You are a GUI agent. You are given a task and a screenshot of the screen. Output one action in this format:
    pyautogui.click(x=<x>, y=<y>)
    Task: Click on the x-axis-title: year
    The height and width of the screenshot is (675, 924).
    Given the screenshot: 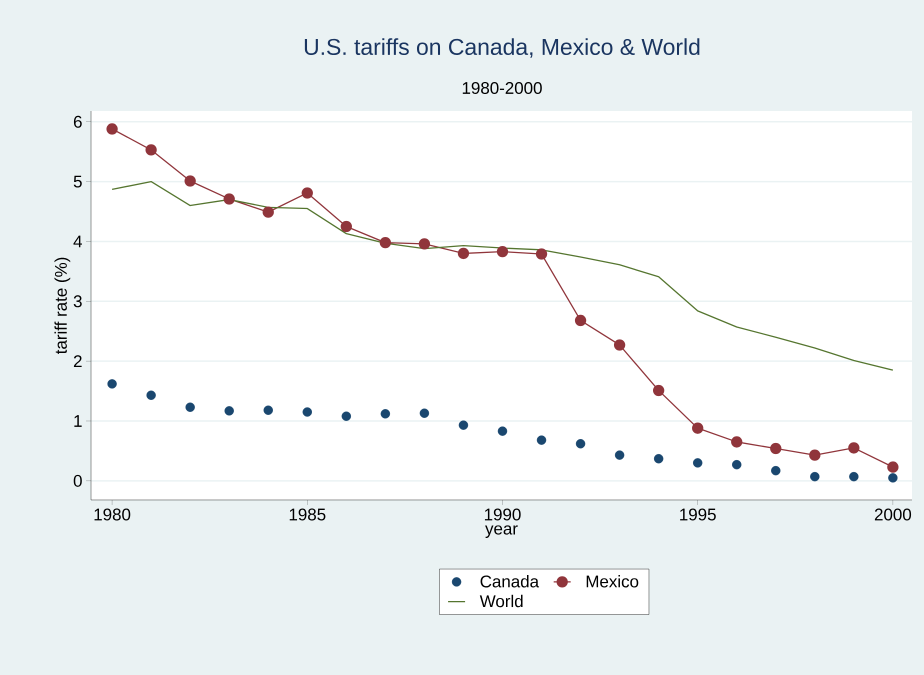 What is the action you would take?
    pyautogui.click(x=501, y=531)
    